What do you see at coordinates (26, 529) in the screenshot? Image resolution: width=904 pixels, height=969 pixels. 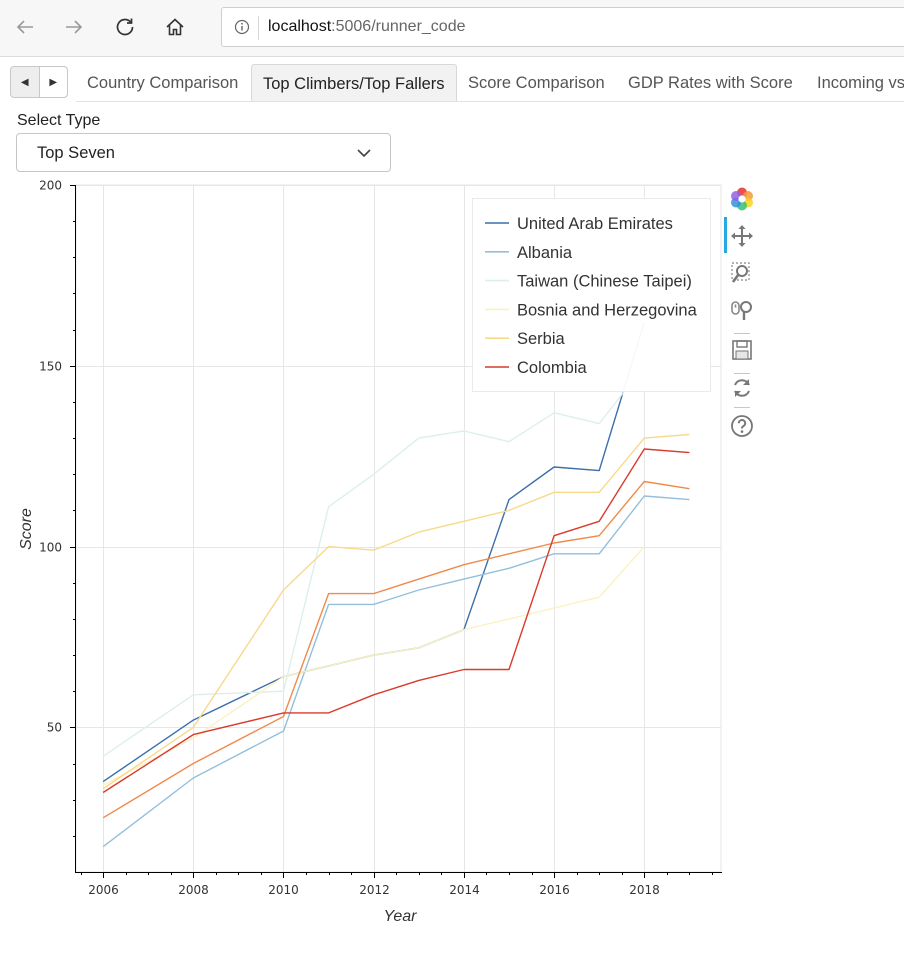 I see `y-axis-label: Score` at bounding box center [26, 529].